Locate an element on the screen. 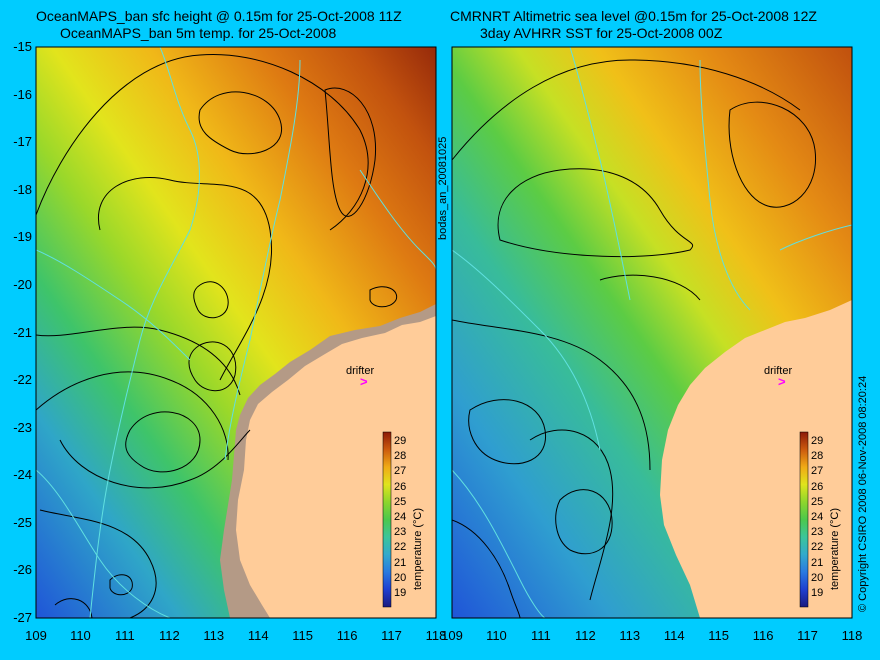  latitude-tick-label: -17 is located at coordinates (22, 142).